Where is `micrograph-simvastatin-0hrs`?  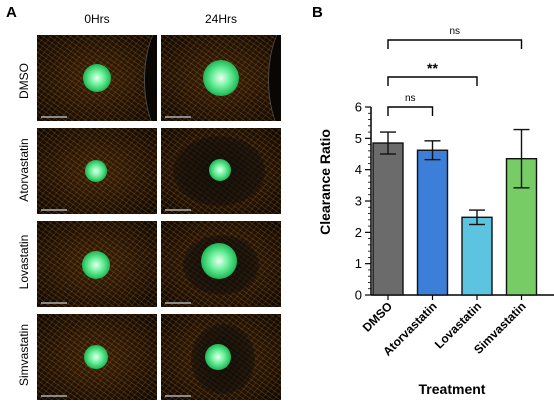 micrograph-simvastatin-0hrs is located at coordinates (97, 357).